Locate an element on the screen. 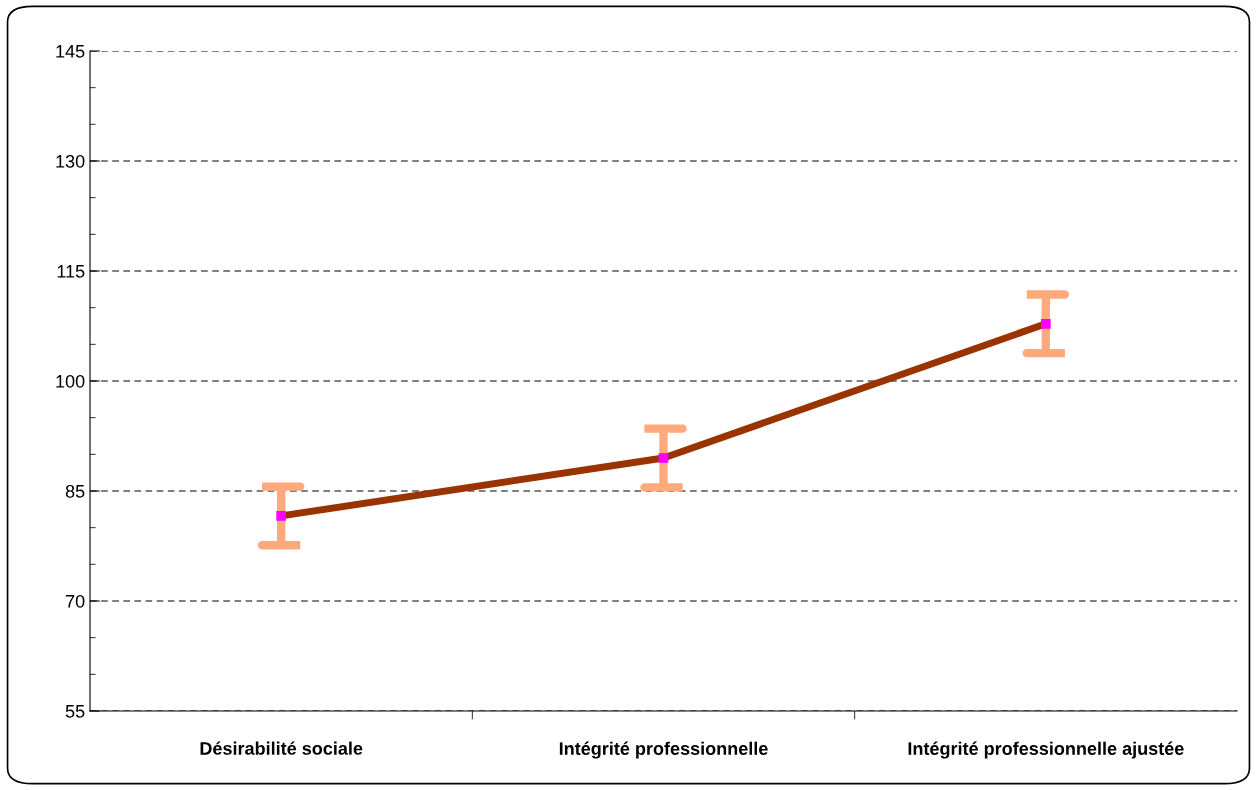 The height and width of the screenshot is (790, 1257). y-tick-label: 130 is located at coordinates (70, 161).